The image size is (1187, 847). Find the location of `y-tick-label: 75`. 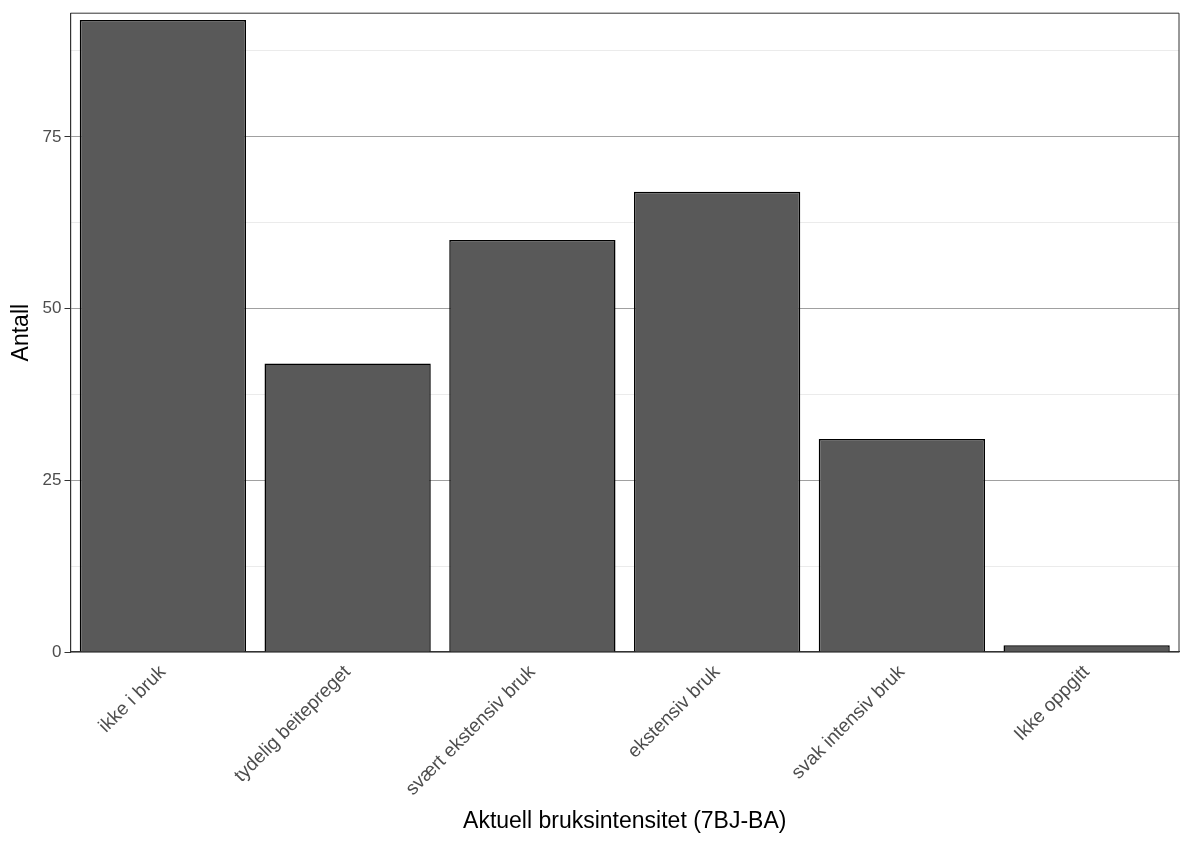

y-tick-label: 75 is located at coordinates (52, 136).